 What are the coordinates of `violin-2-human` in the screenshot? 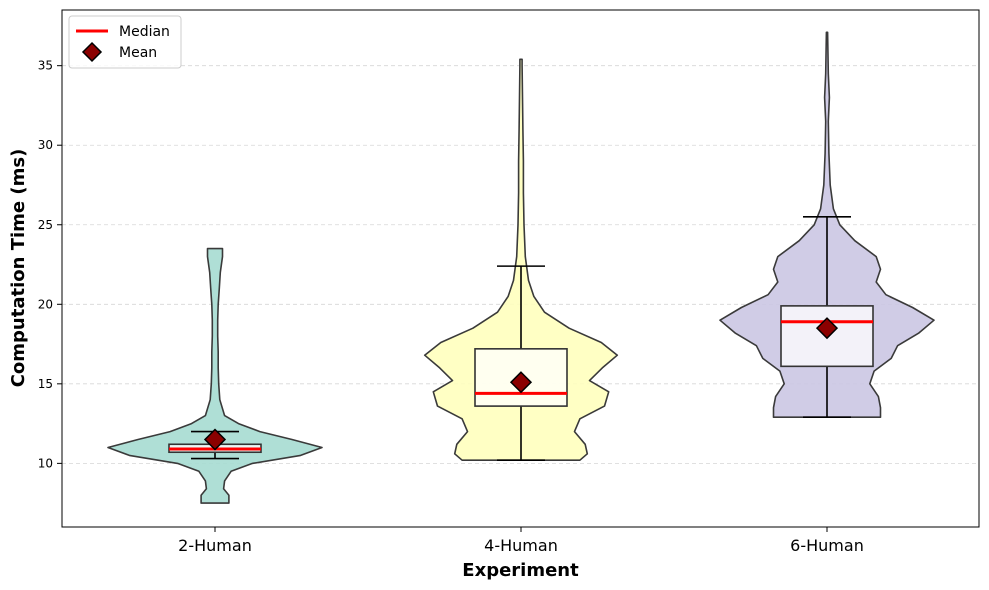 It's located at (215, 375).